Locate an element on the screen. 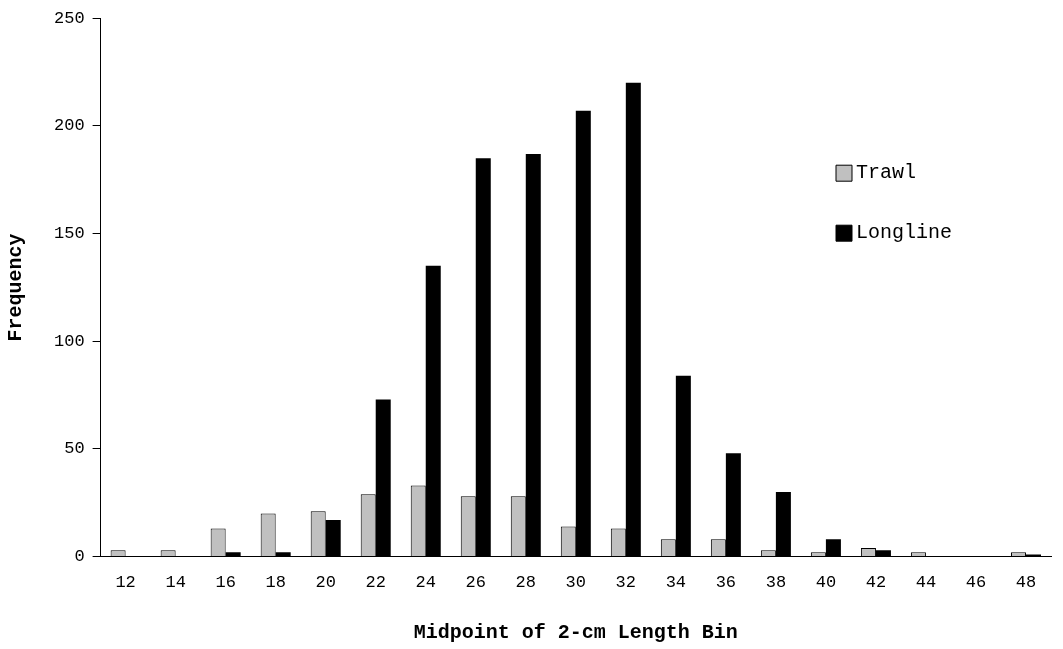 The image size is (1063, 649). y-tick-label: 250 is located at coordinates (69, 18).